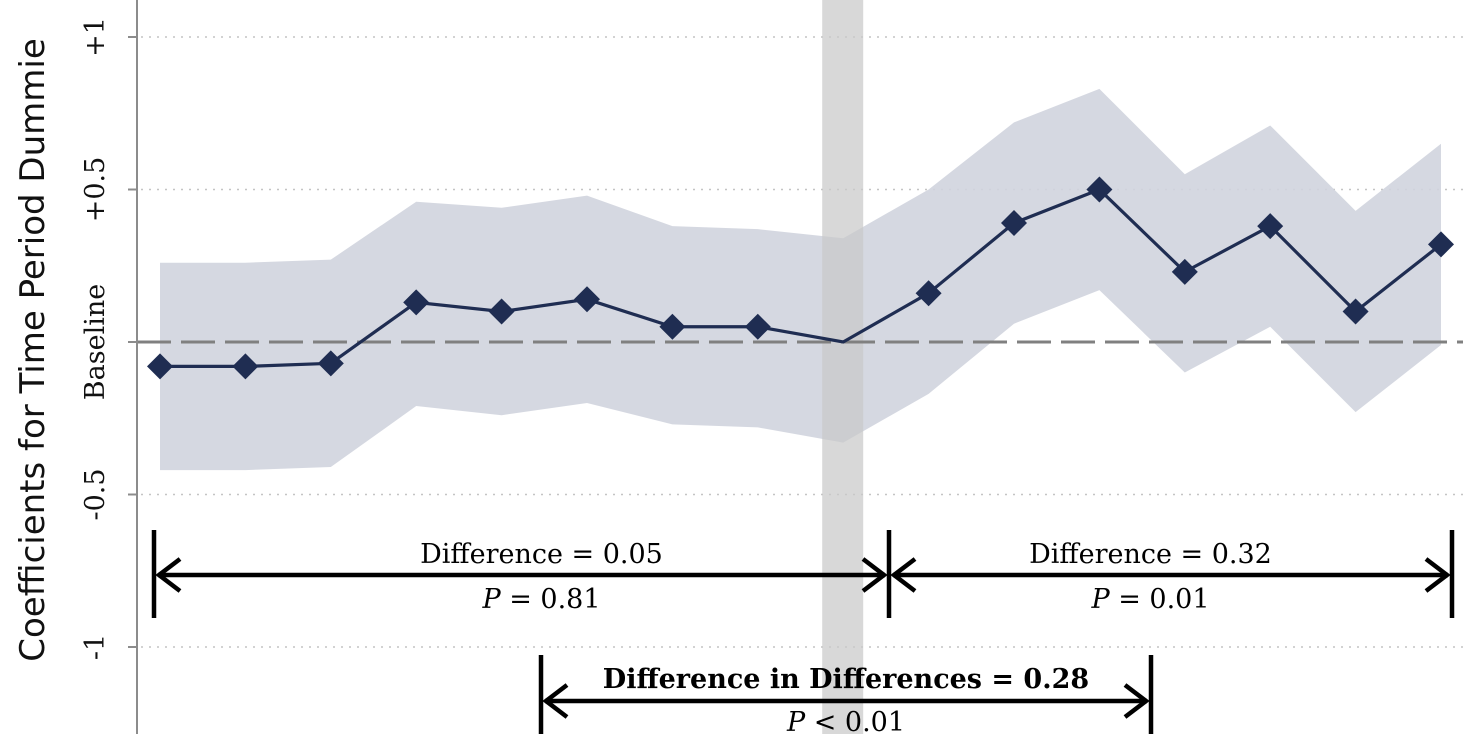 This screenshot has height=734, width=1463. Describe the element at coordinates (845, 720) in the screenshot. I see `p-value-did-label: P < 0.01` at that location.